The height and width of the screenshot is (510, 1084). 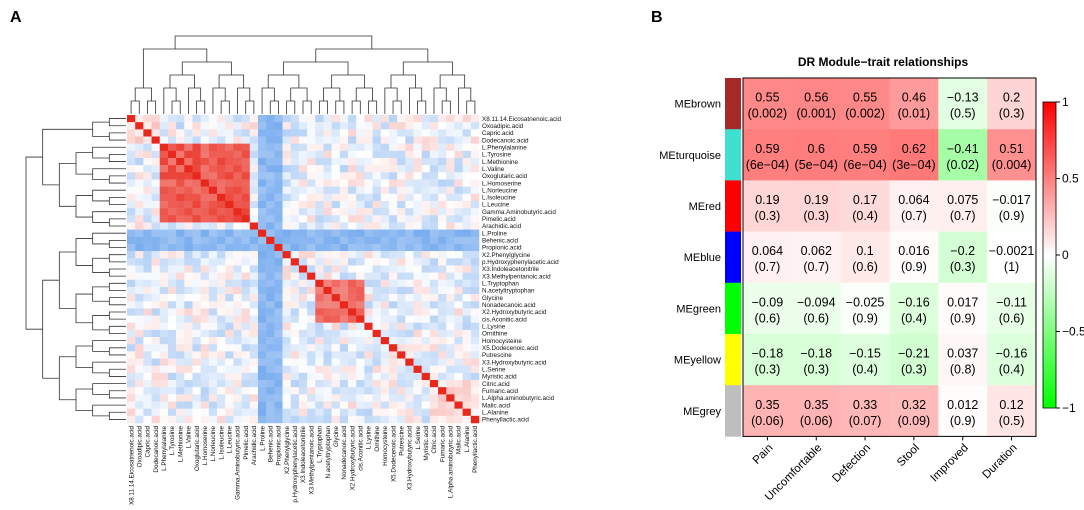 I want to click on correlation-value: 0.6, so click(x=816, y=149).